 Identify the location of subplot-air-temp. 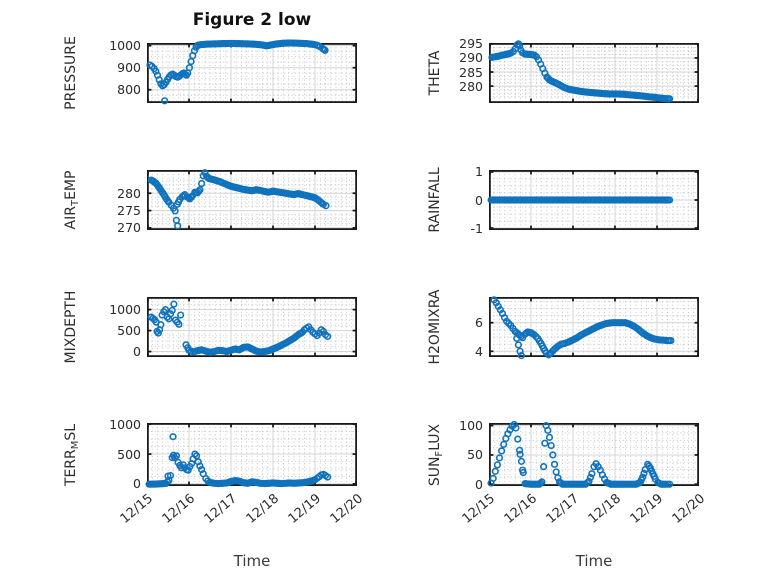
(251, 200).